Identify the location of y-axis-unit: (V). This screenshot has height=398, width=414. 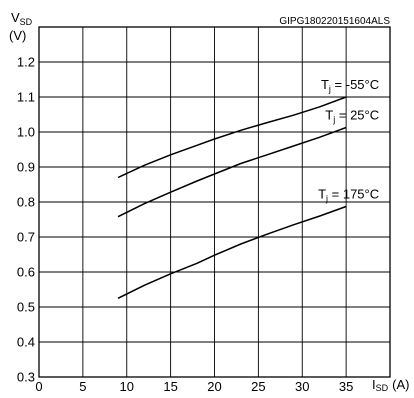
(17, 35).